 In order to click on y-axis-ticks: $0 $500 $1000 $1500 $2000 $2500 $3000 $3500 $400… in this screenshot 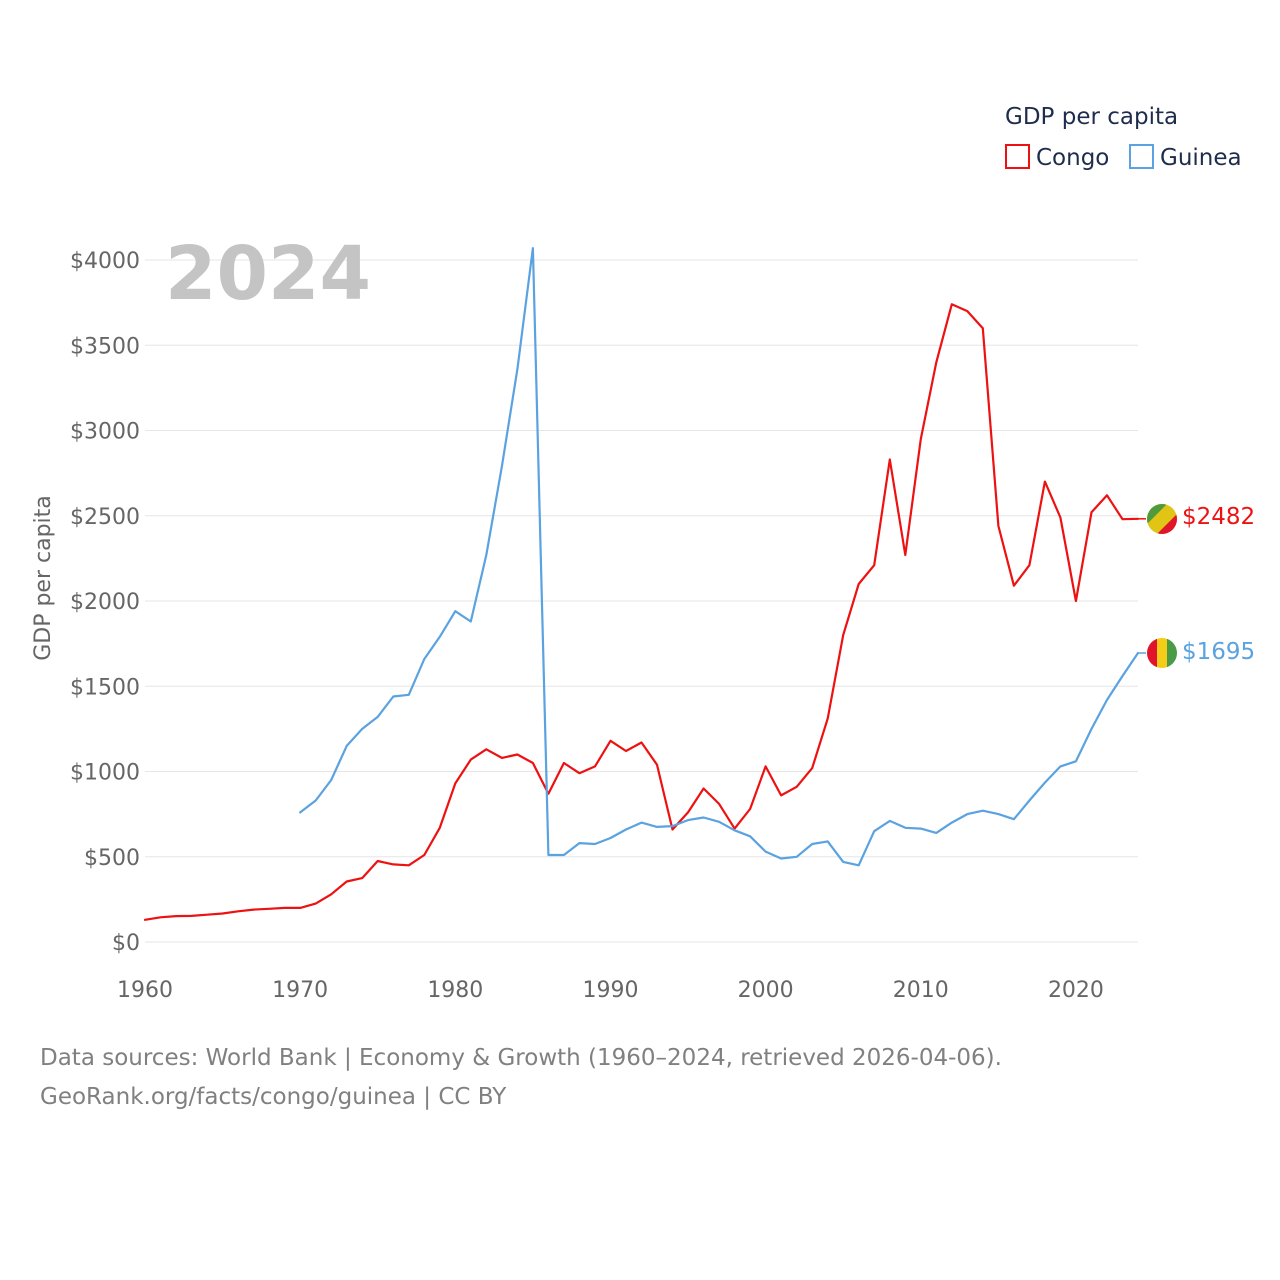, I will do `click(105, 602)`.